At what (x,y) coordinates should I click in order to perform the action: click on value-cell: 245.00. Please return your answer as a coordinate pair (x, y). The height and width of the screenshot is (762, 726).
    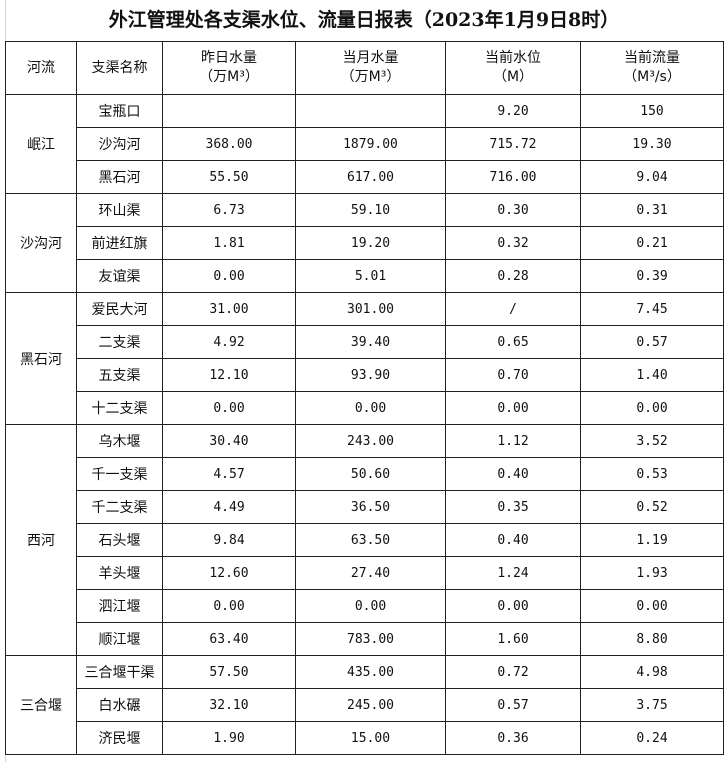
    Looking at the image, I should click on (370, 705).